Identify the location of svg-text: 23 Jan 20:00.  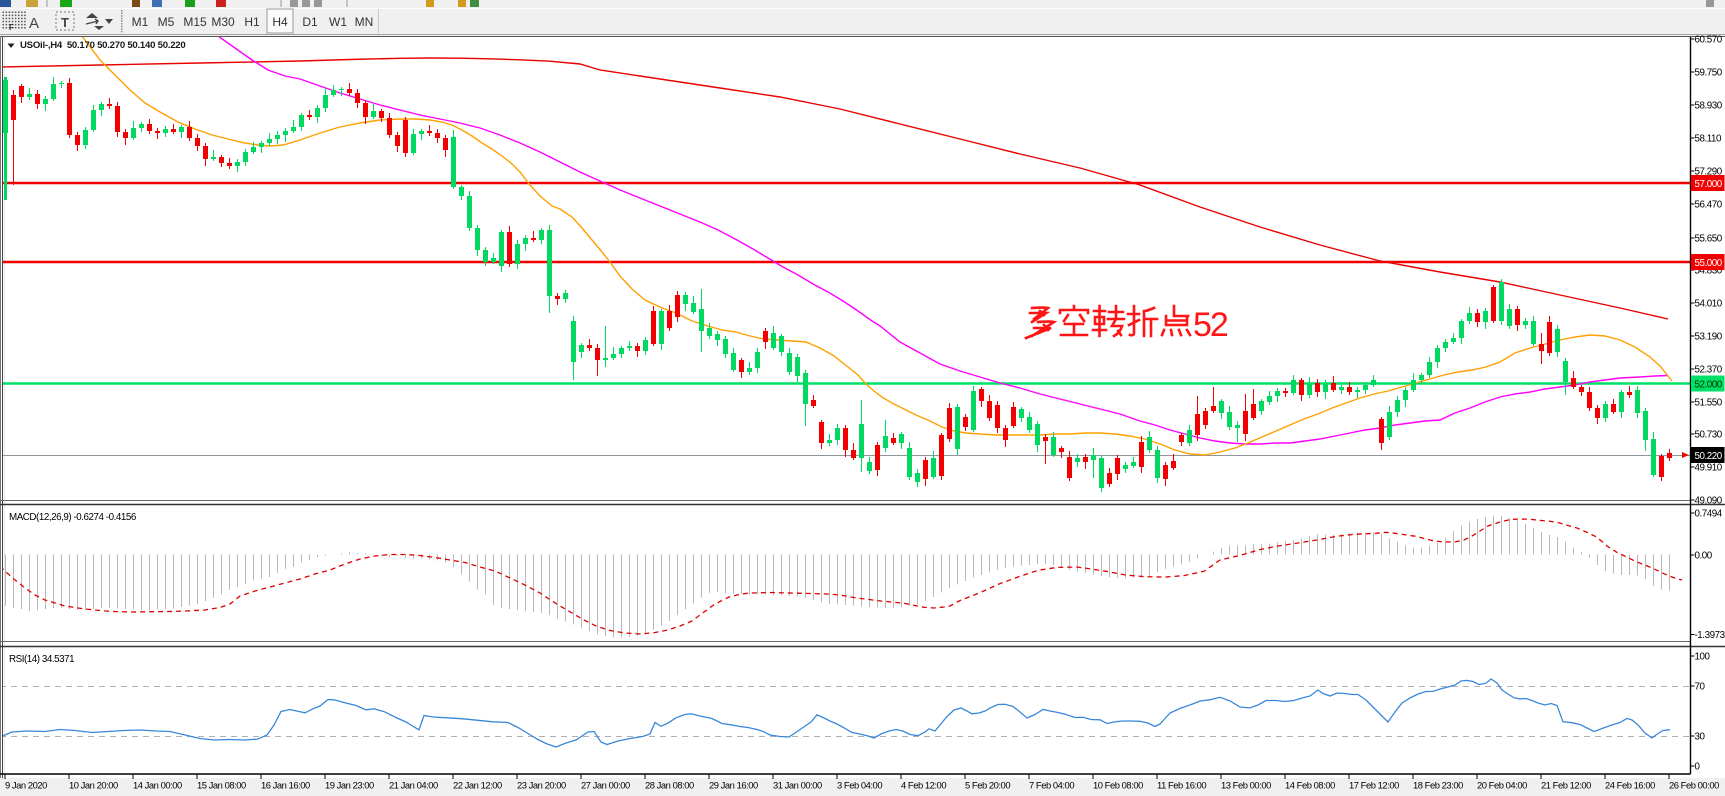
(541, 785).